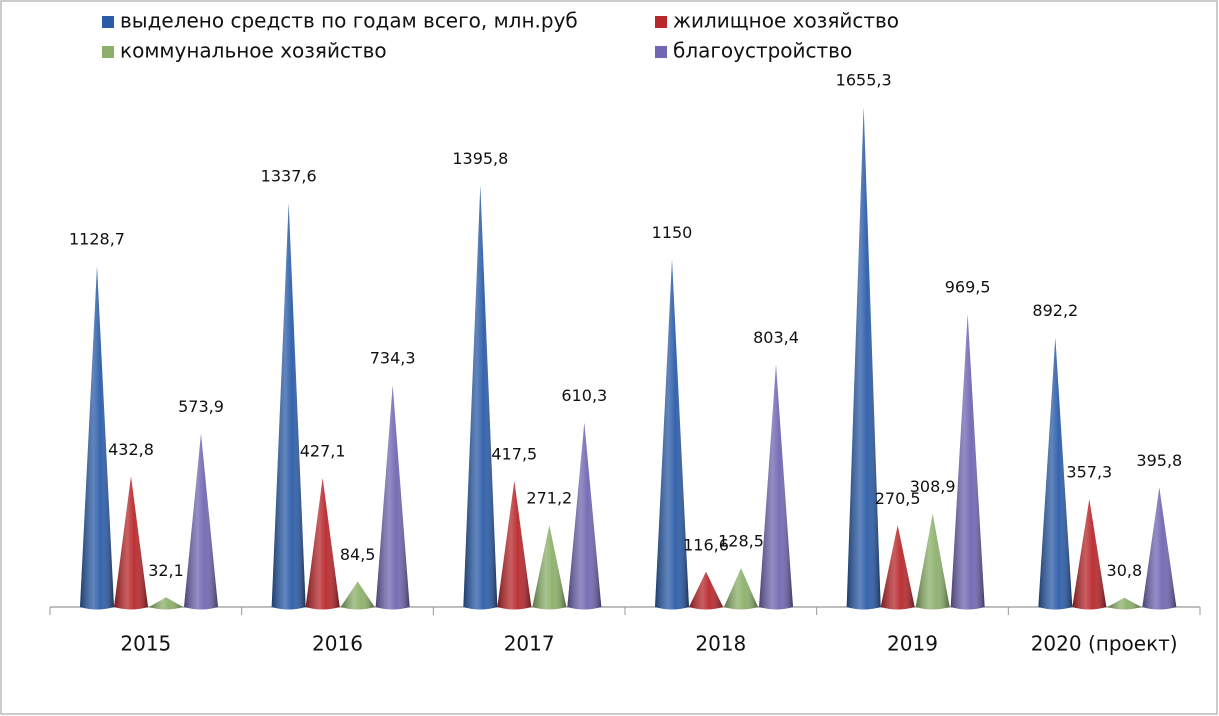 The image size is (1219, 716). I want to click on value-label: 892,2, so click(1055, 310).